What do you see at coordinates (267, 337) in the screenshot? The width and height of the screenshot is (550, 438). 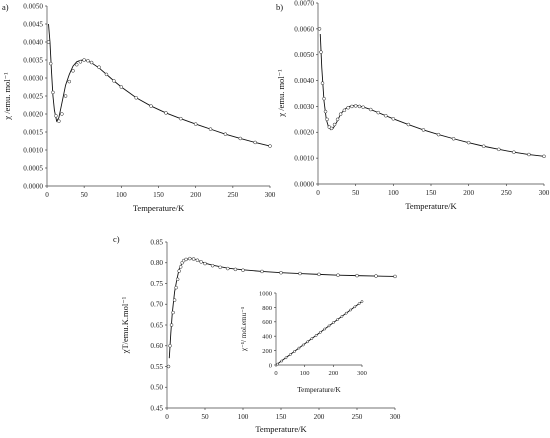 I see `y-tick-label: 400` at bounding box center [267, 337].